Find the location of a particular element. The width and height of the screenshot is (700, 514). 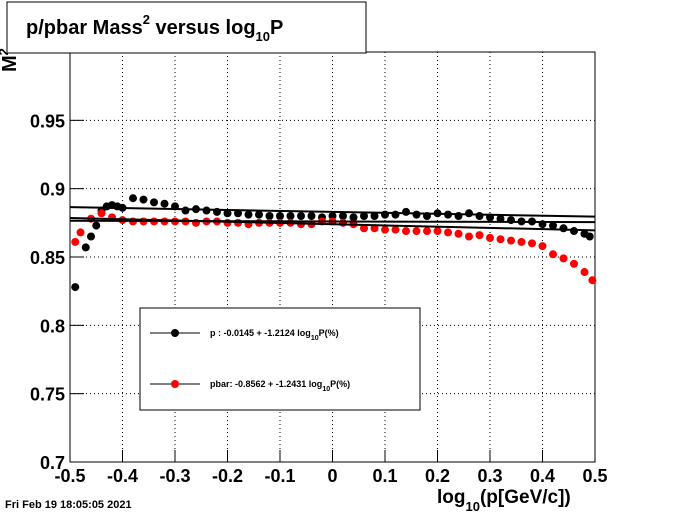

title-main: p/pbar Mass is located at coordinates (84, 28).